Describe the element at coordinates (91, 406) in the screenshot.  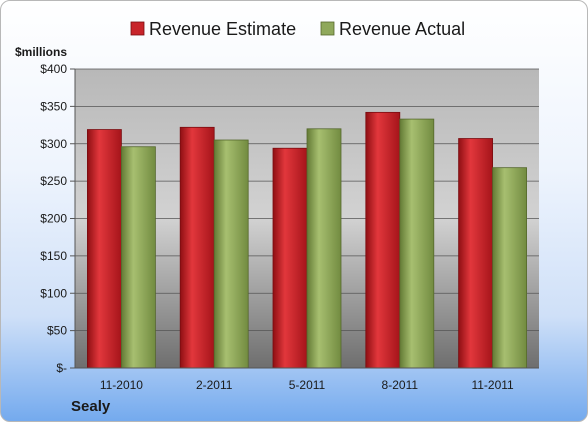
I see `company-name: Sealy` at that location.